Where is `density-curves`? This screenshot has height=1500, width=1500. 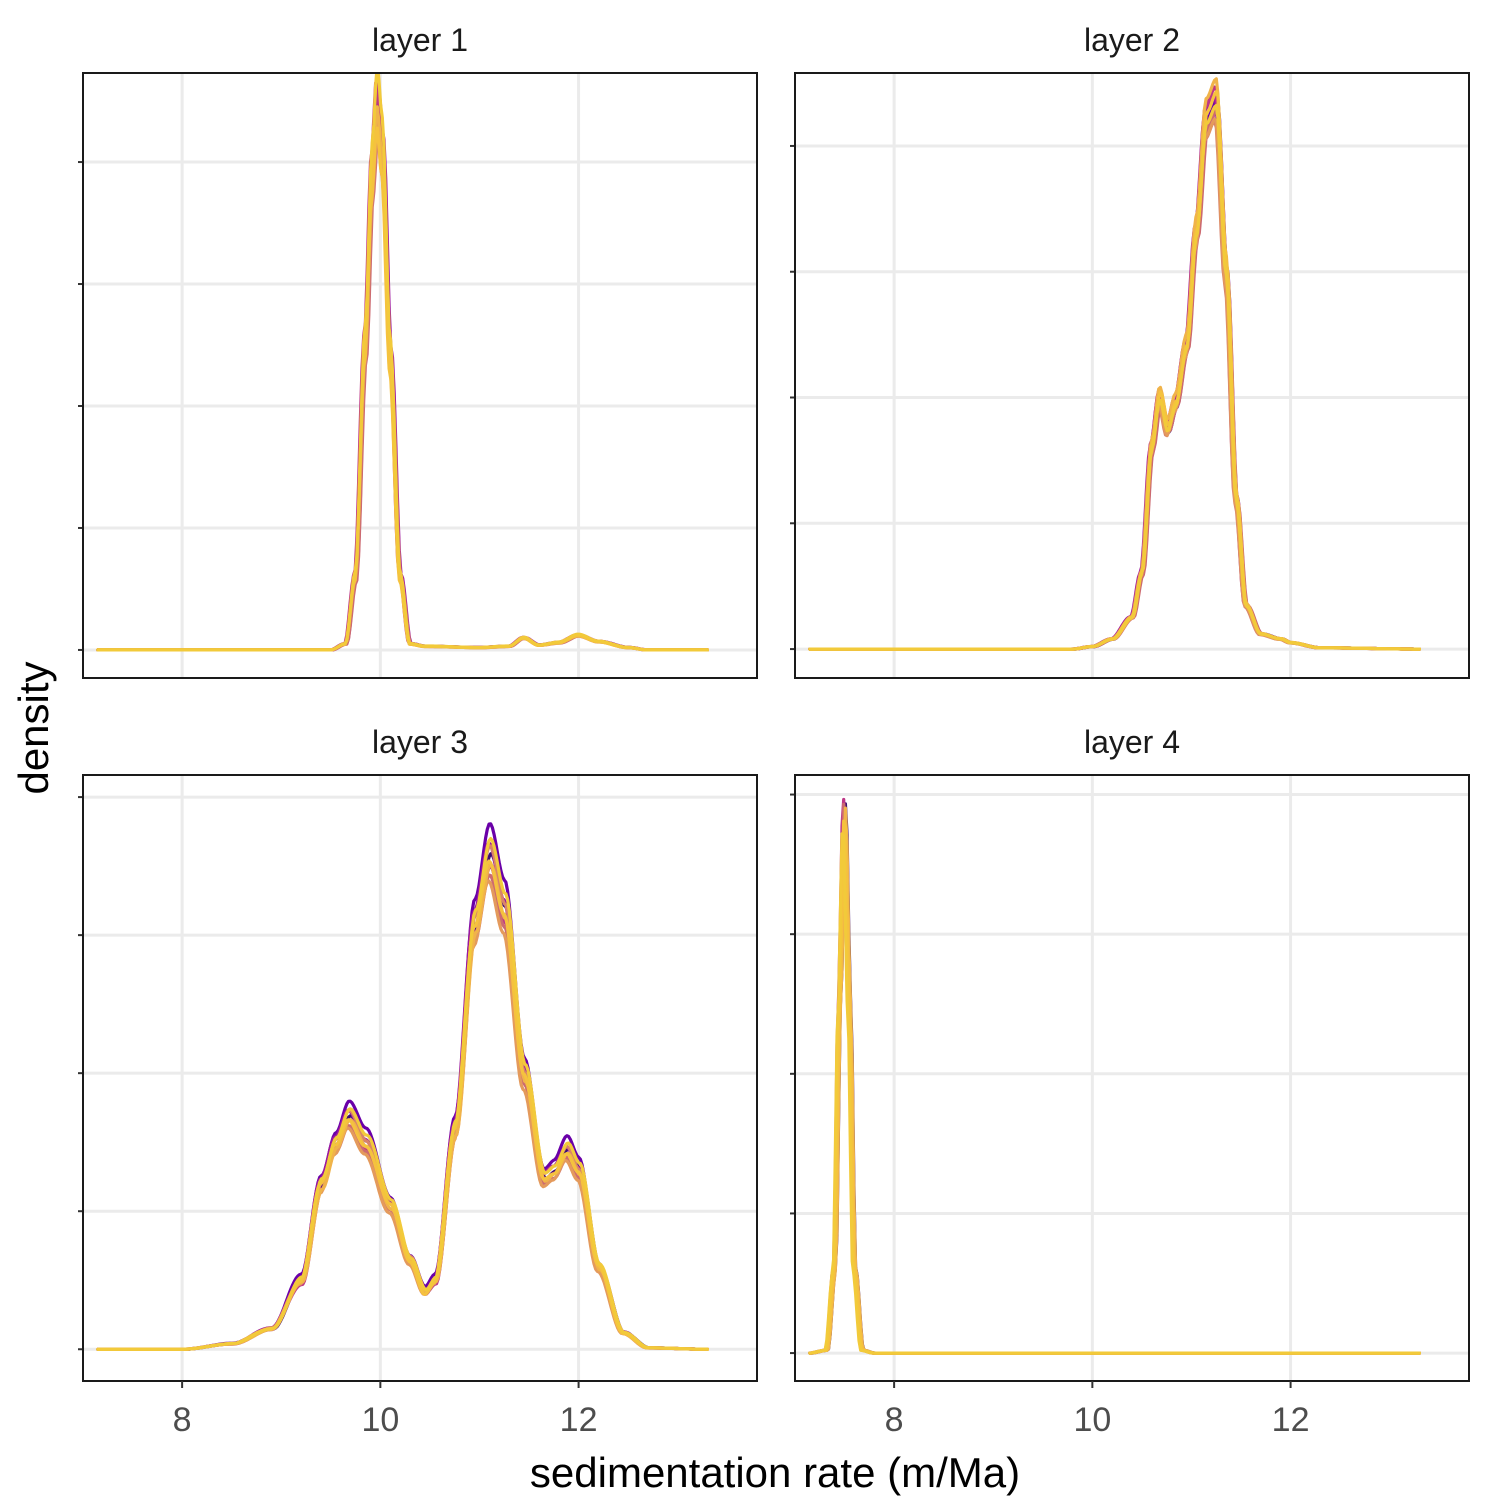 density-curves is located at coordinates (402, 1086).